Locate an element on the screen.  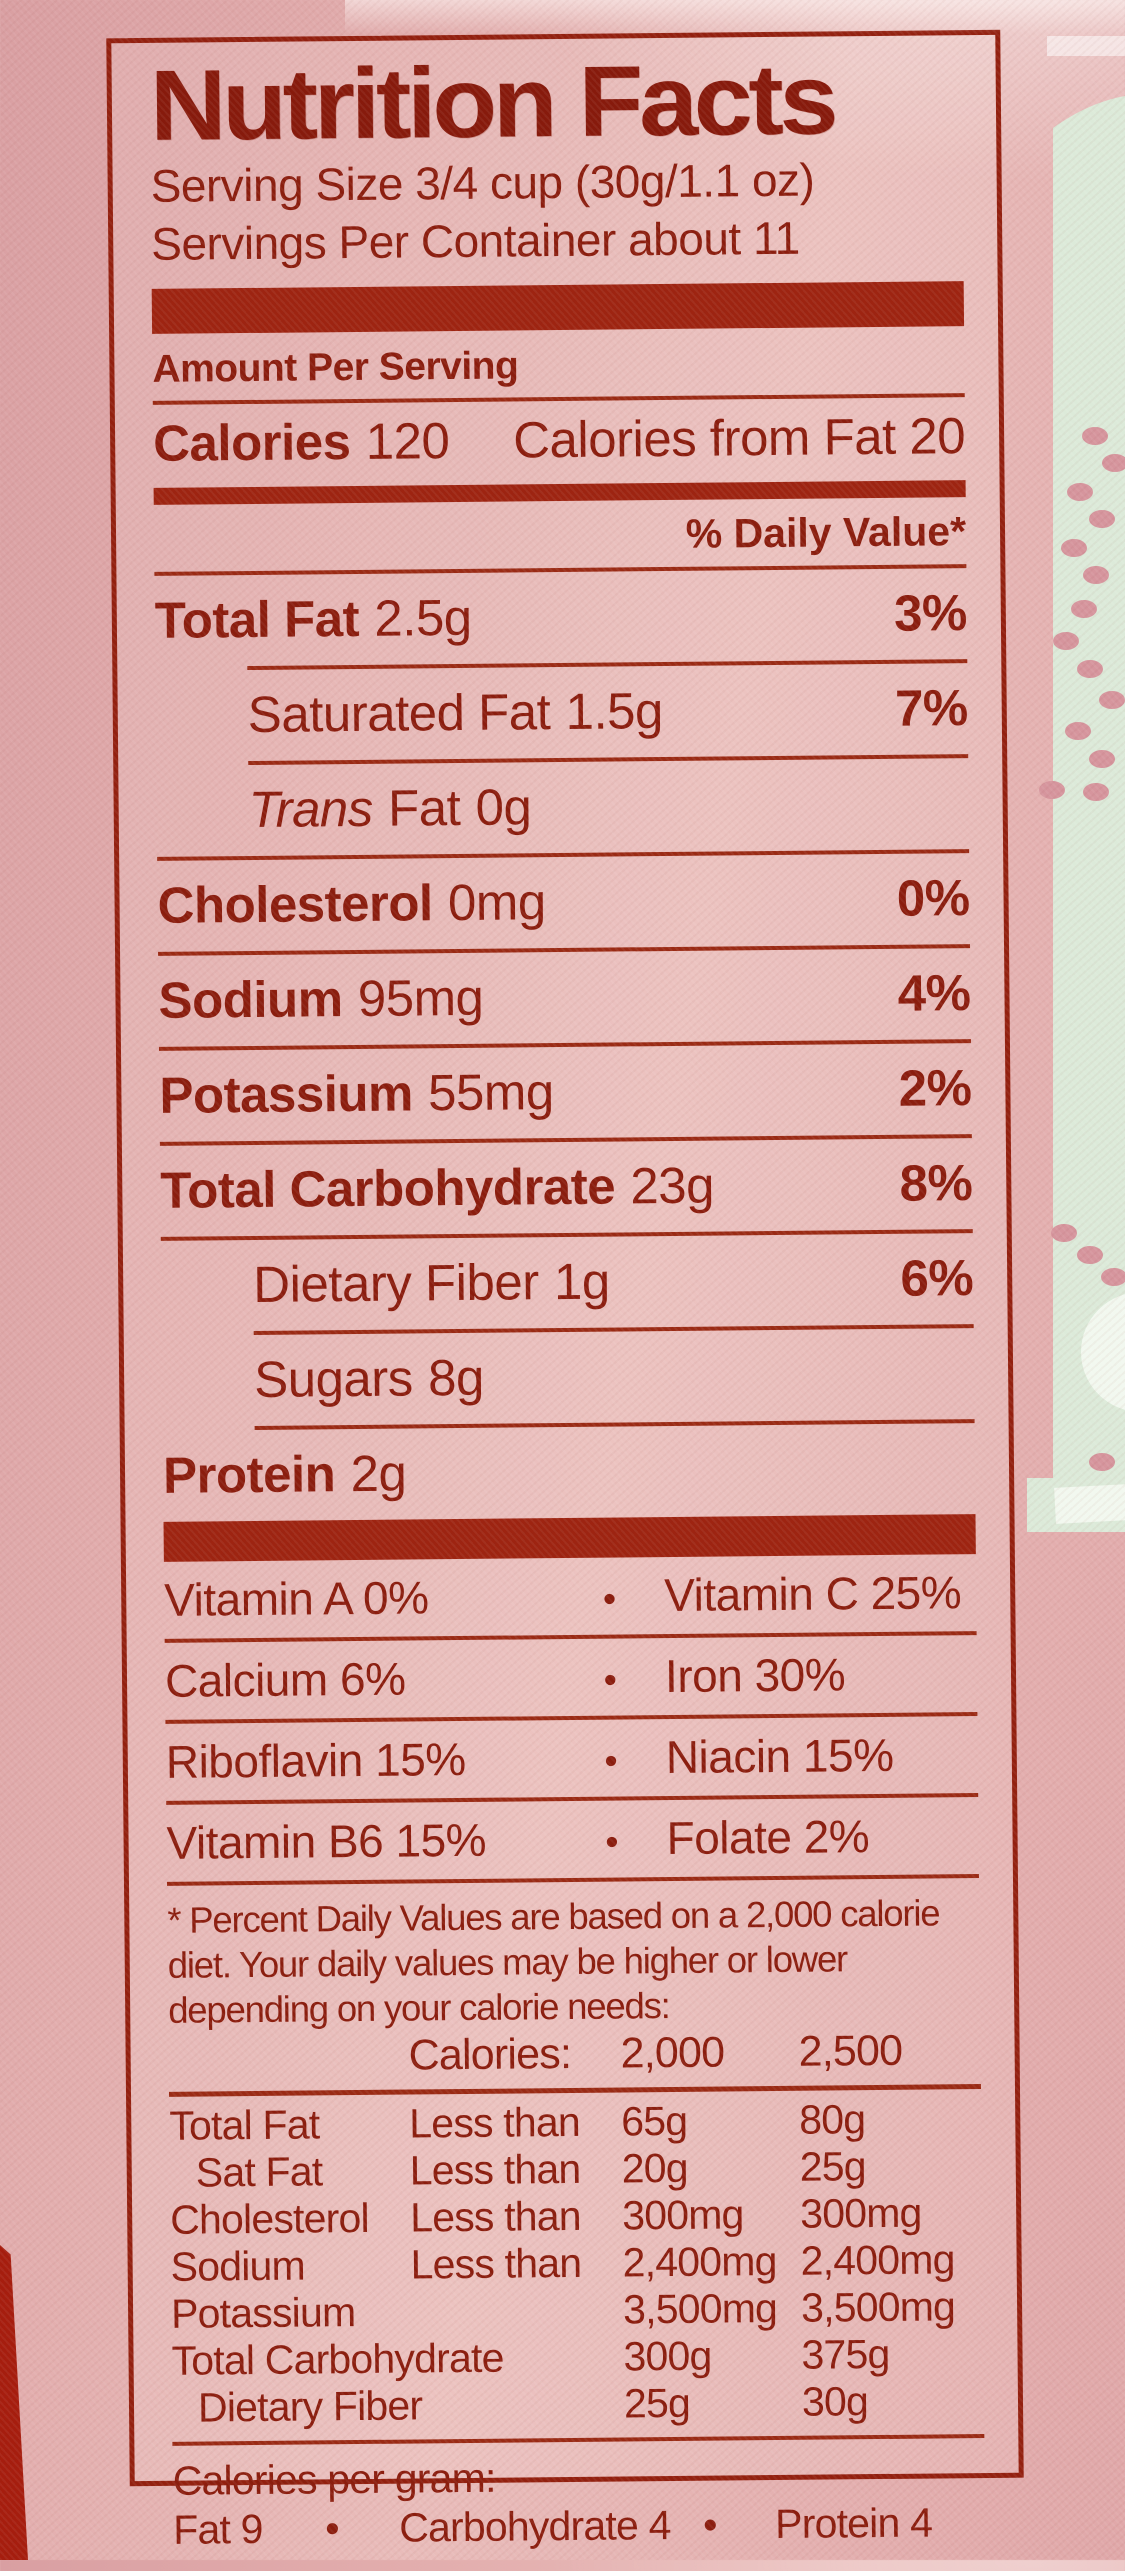
calorie-columns-2000: 2,000 is located at coordinates (672, 2053).